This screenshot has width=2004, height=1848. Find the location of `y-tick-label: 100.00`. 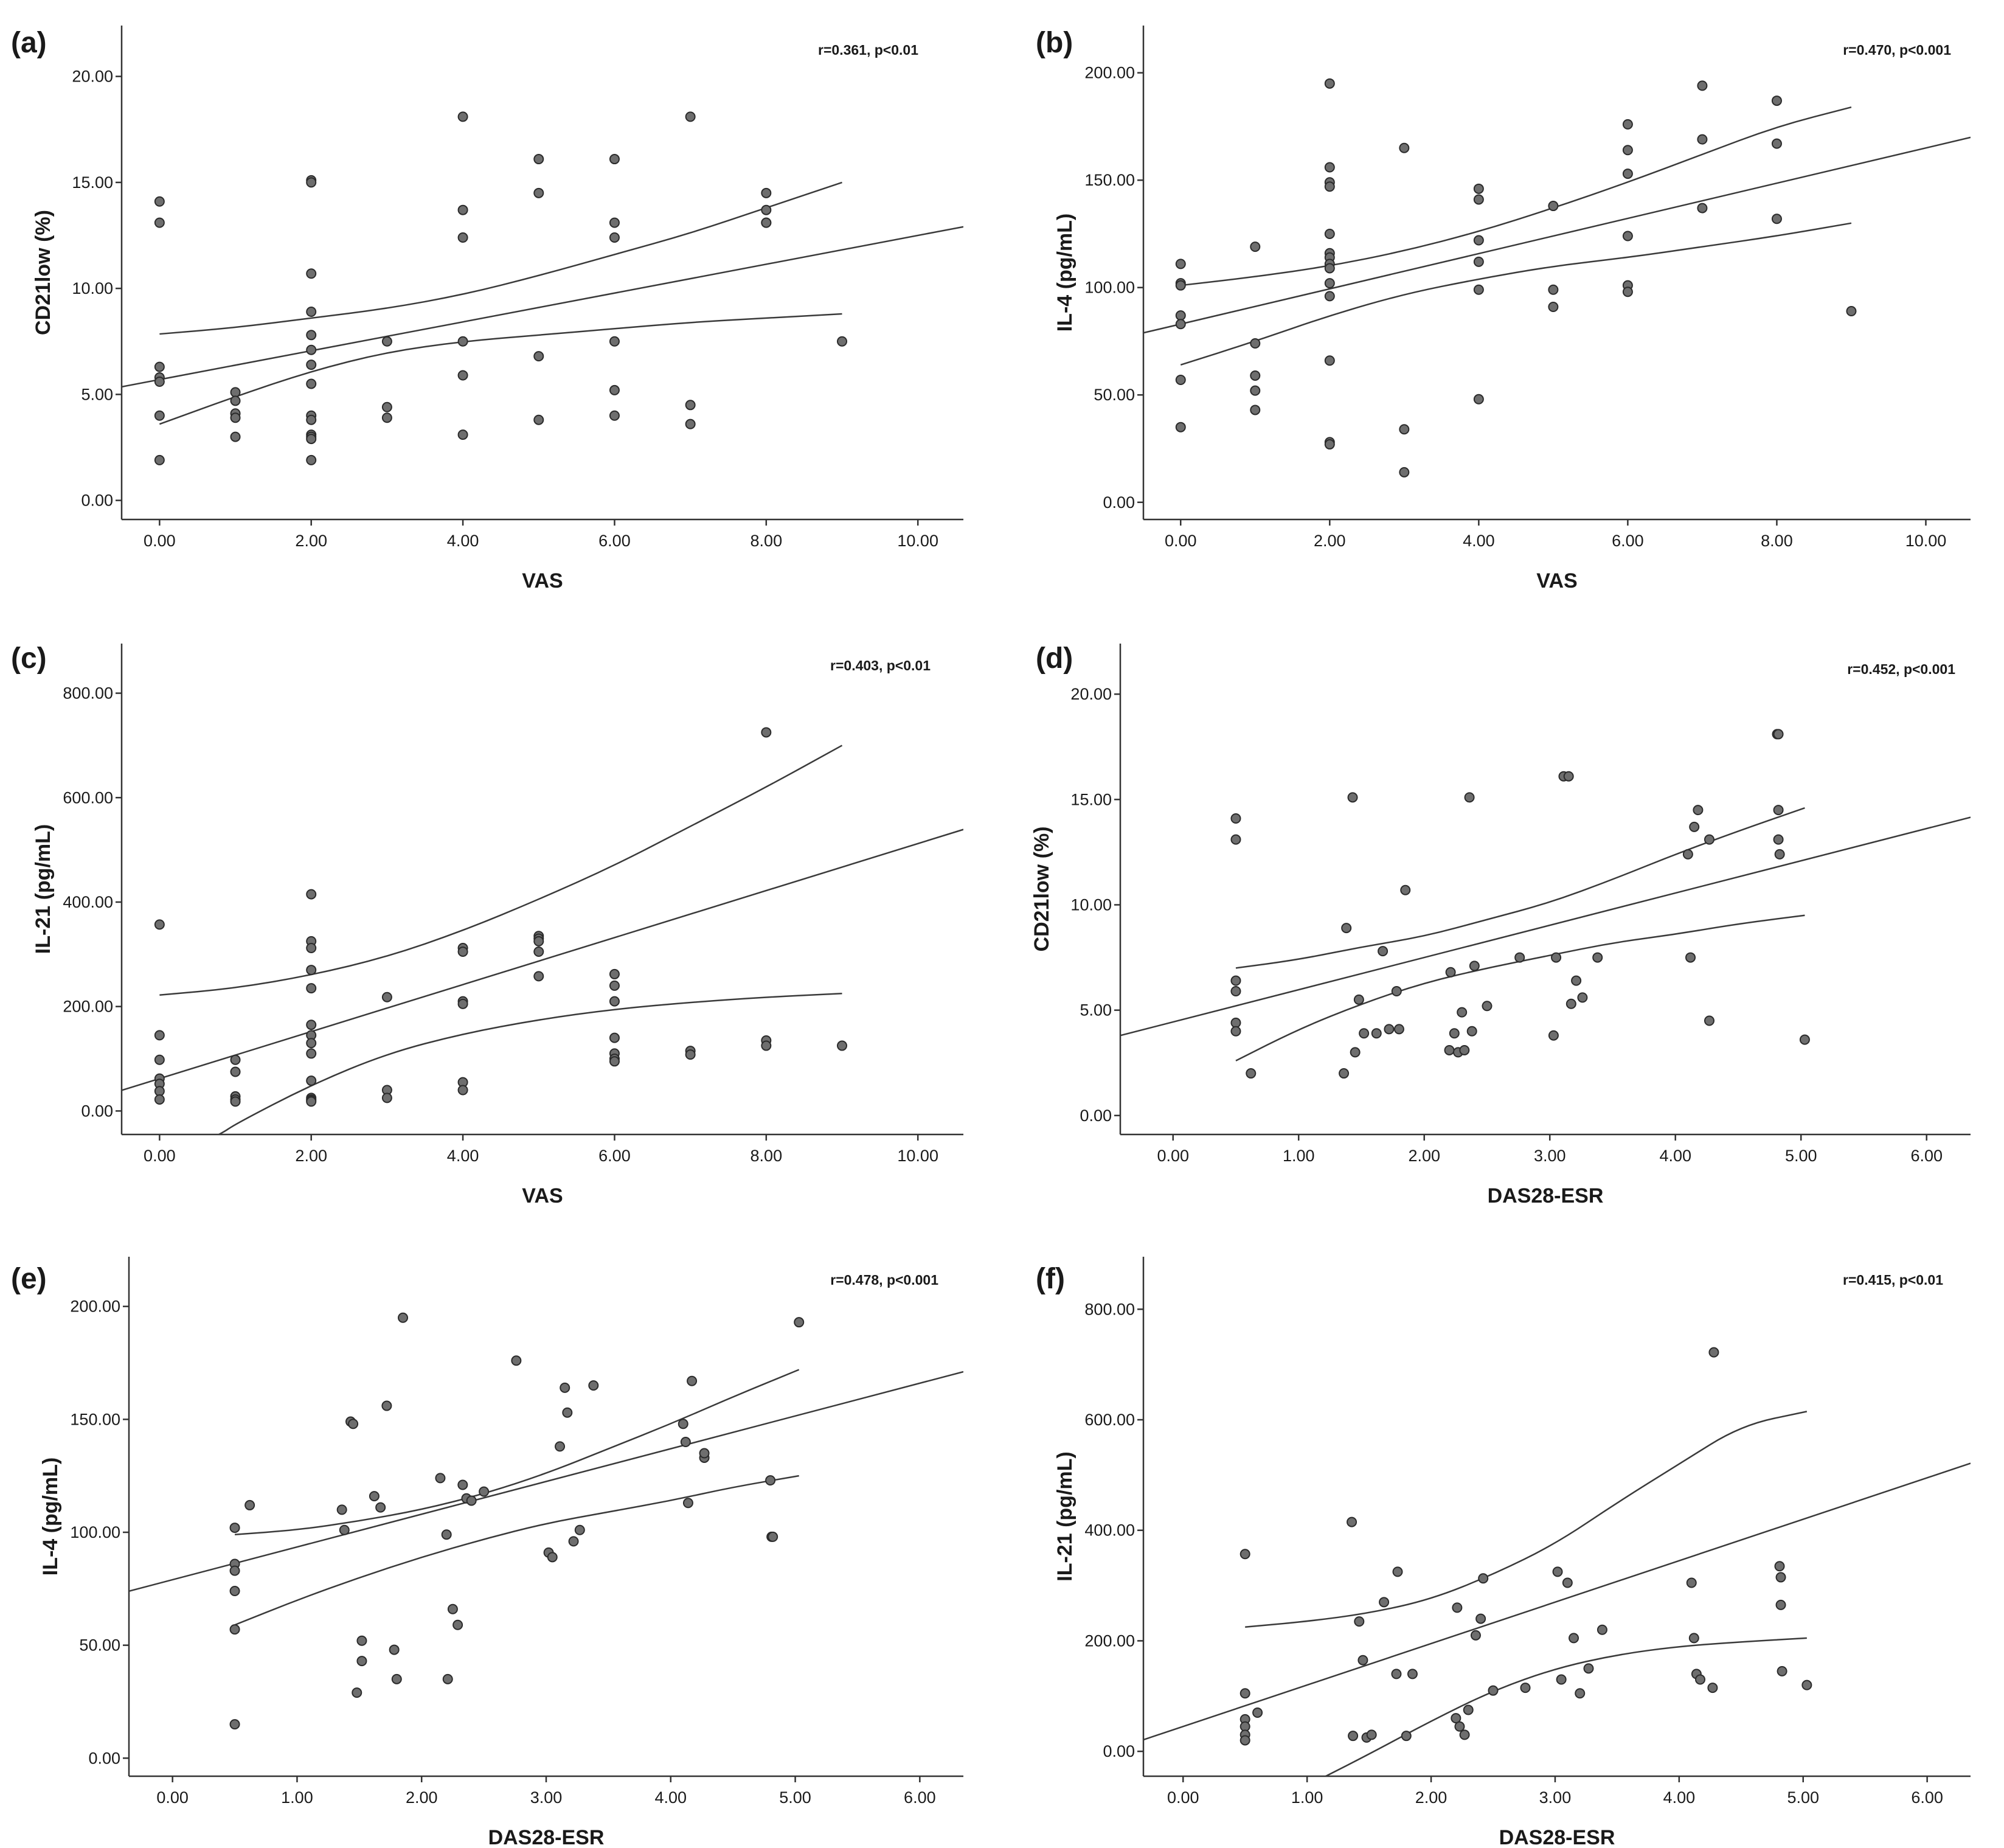

y-tick-label: 100.00 is located at coordinates (1109, 288).